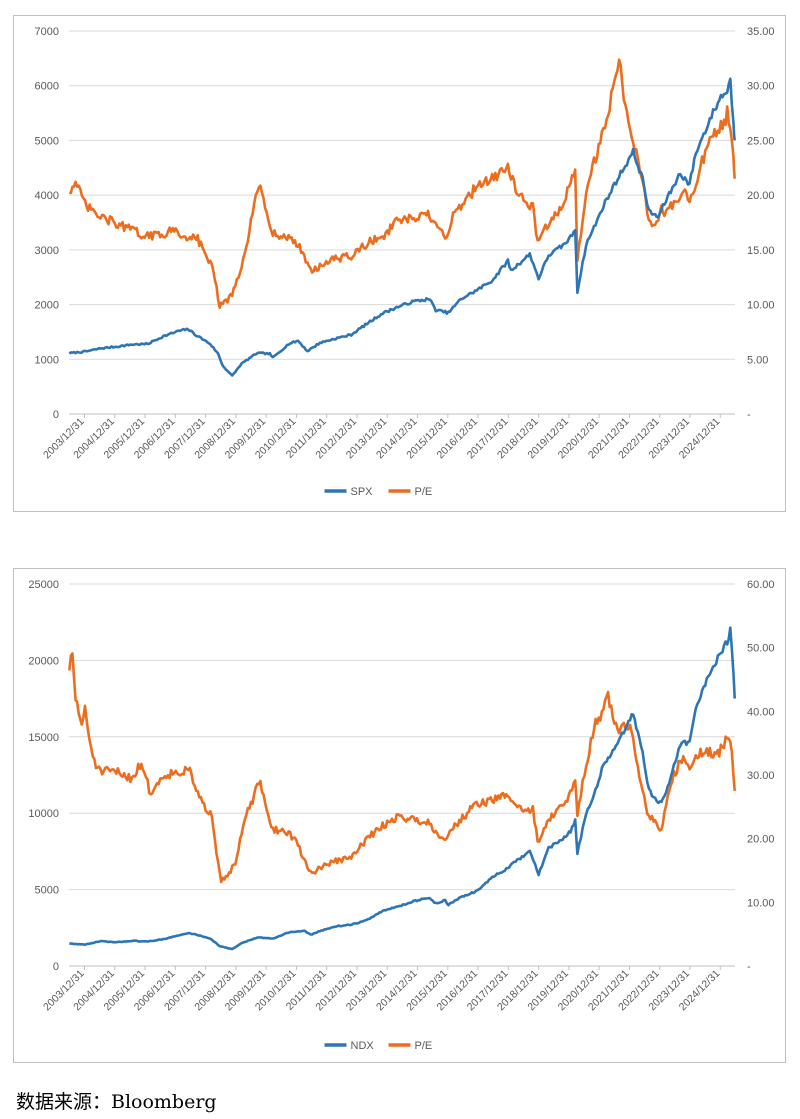 This screenshot has width=800, height=1119. What do you see at coordinates (47, 306) in the screenshot?
I see `y-left-tick-label: 2000` at bounding box center [47, 306].